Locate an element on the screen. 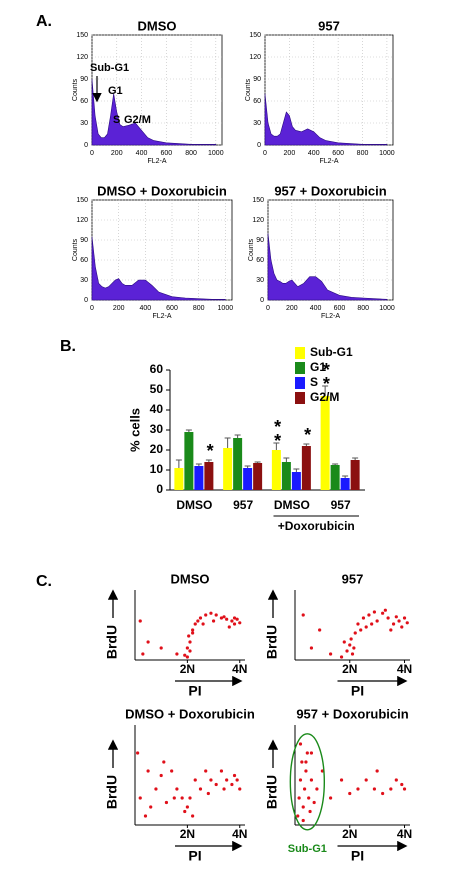 The image size is (471, 893). annotation: Sub-G1 is located at coordinates (307, 849).